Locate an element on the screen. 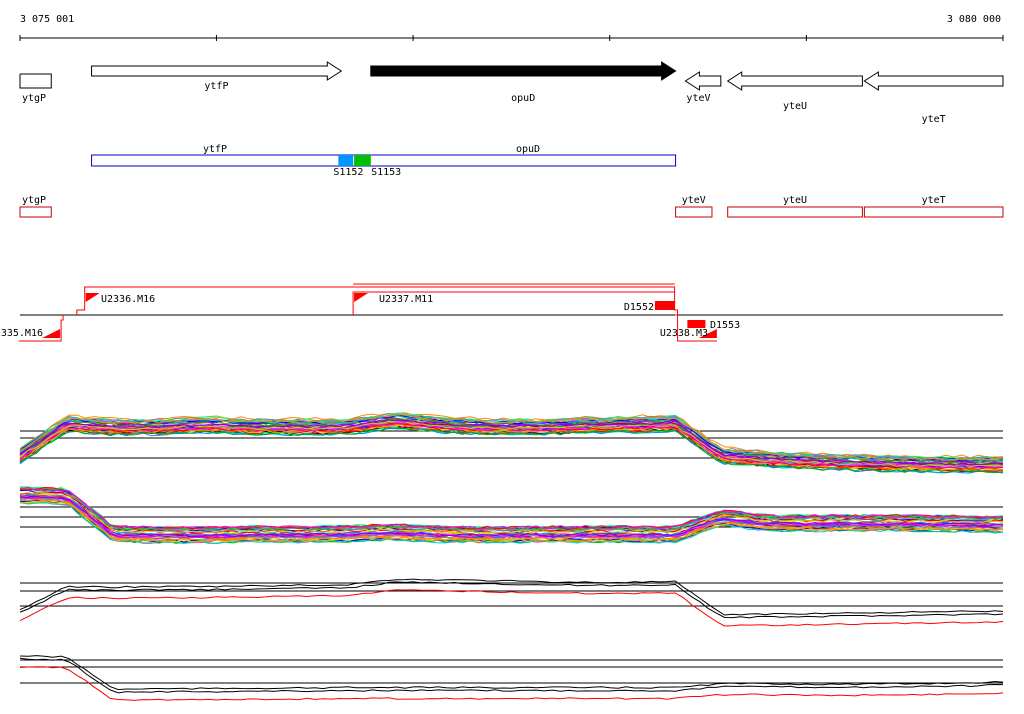 The image size is (1024, 714). operon-label: yteU is located at coordinates (795, 200).